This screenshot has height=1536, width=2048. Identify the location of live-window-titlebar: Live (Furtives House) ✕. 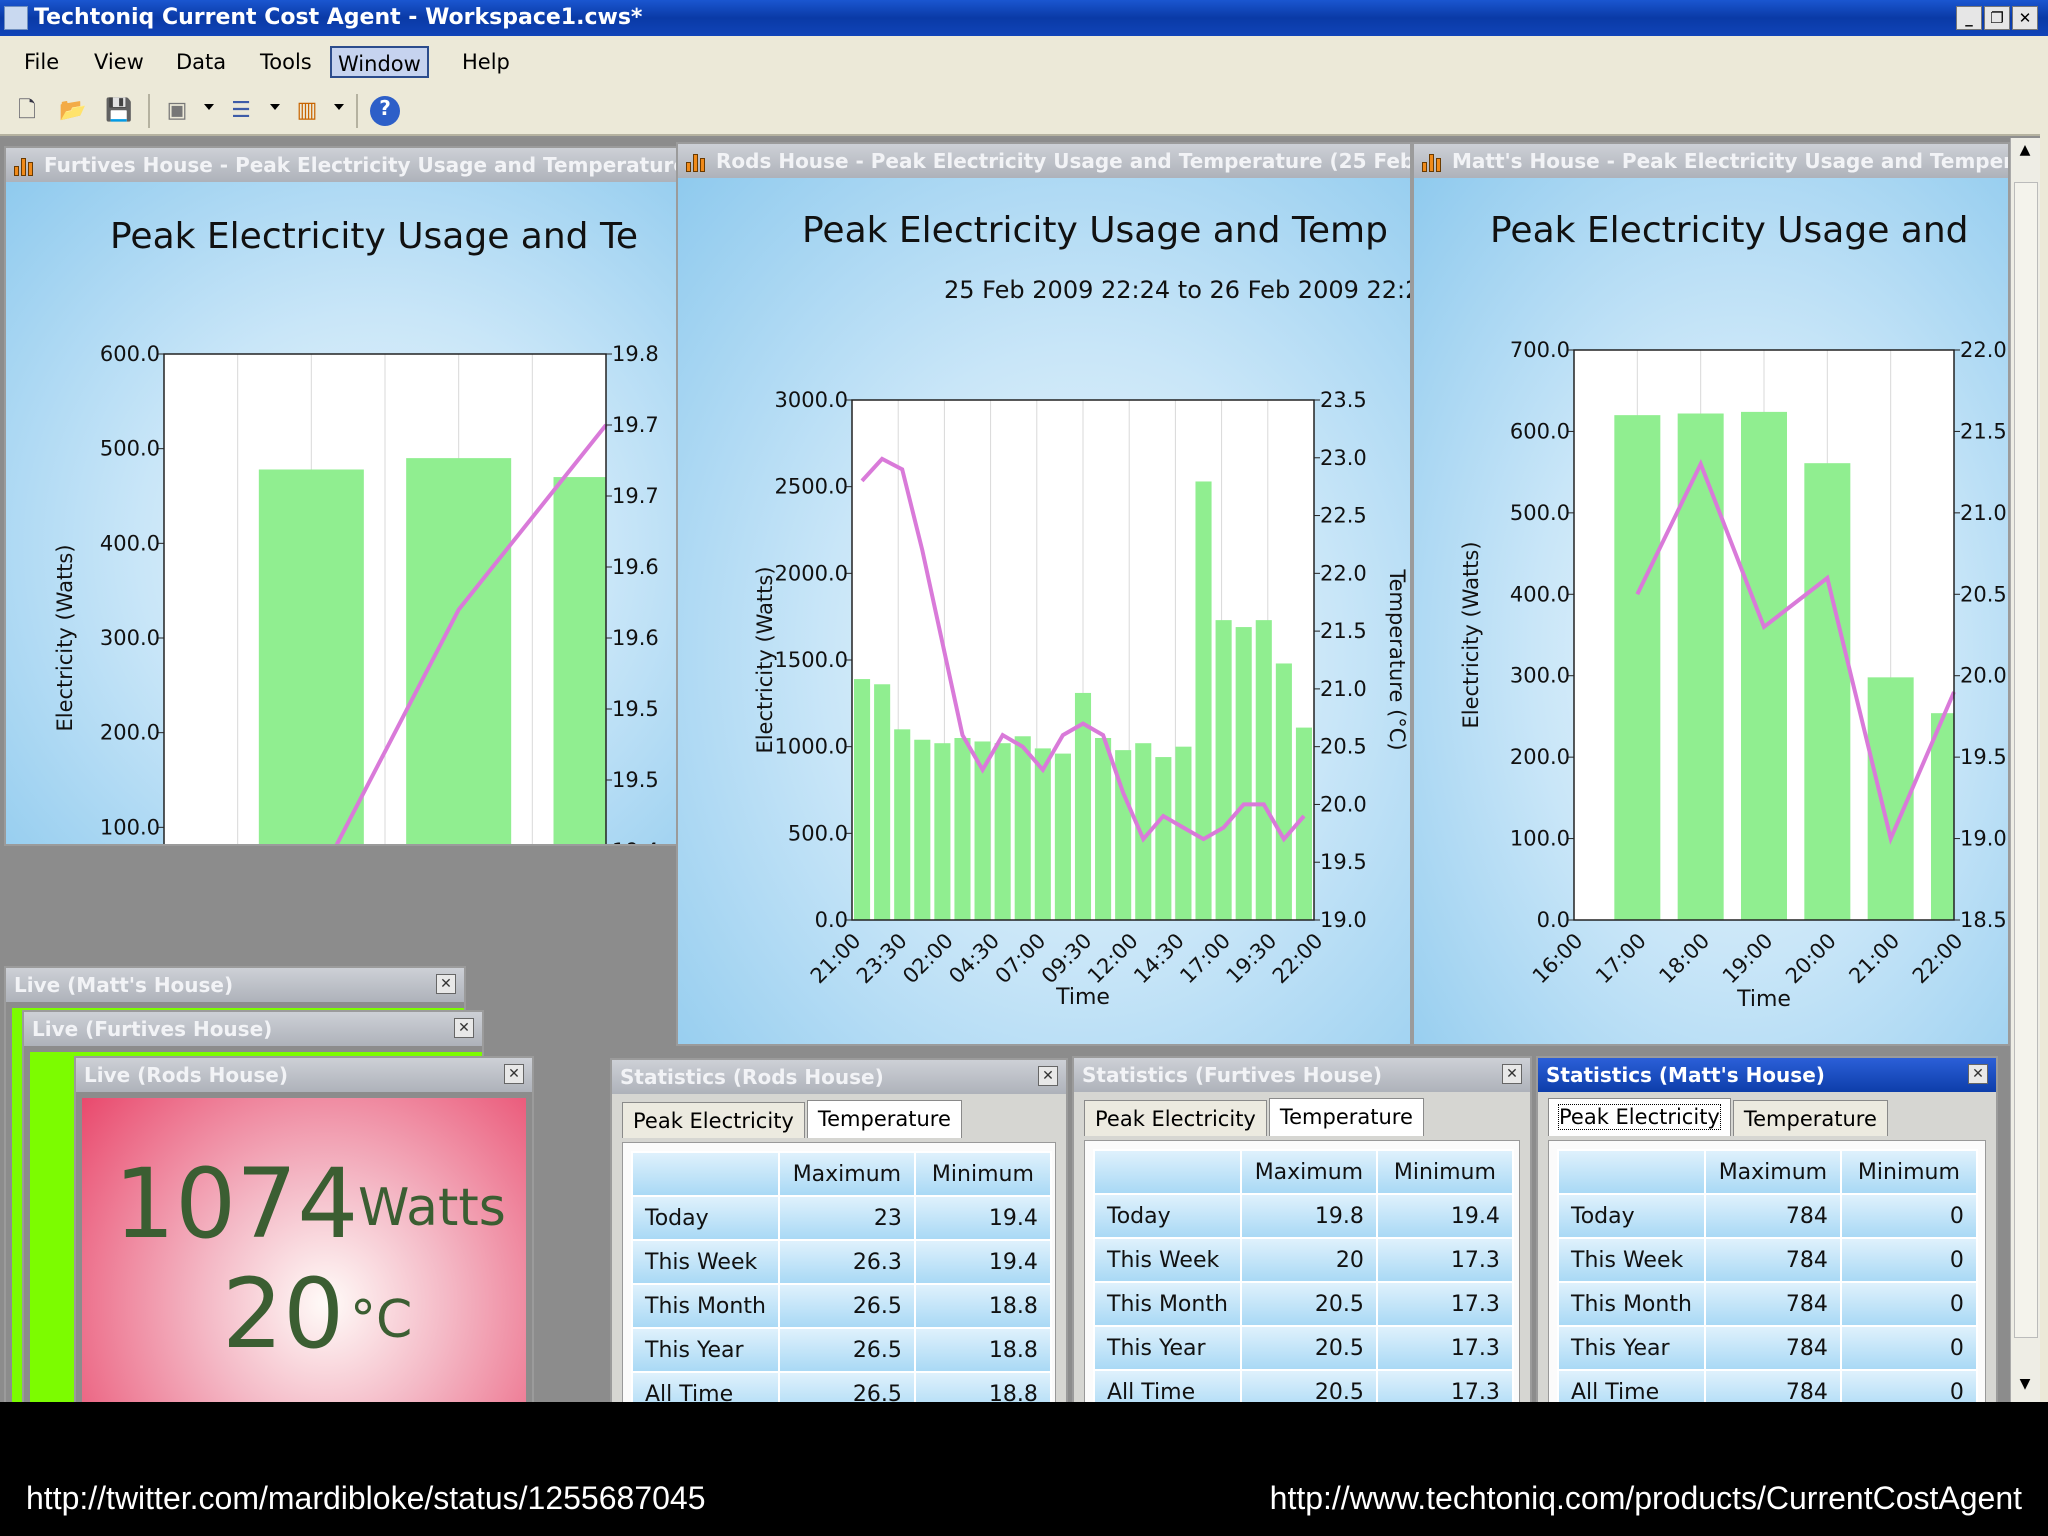
(253, 1029).